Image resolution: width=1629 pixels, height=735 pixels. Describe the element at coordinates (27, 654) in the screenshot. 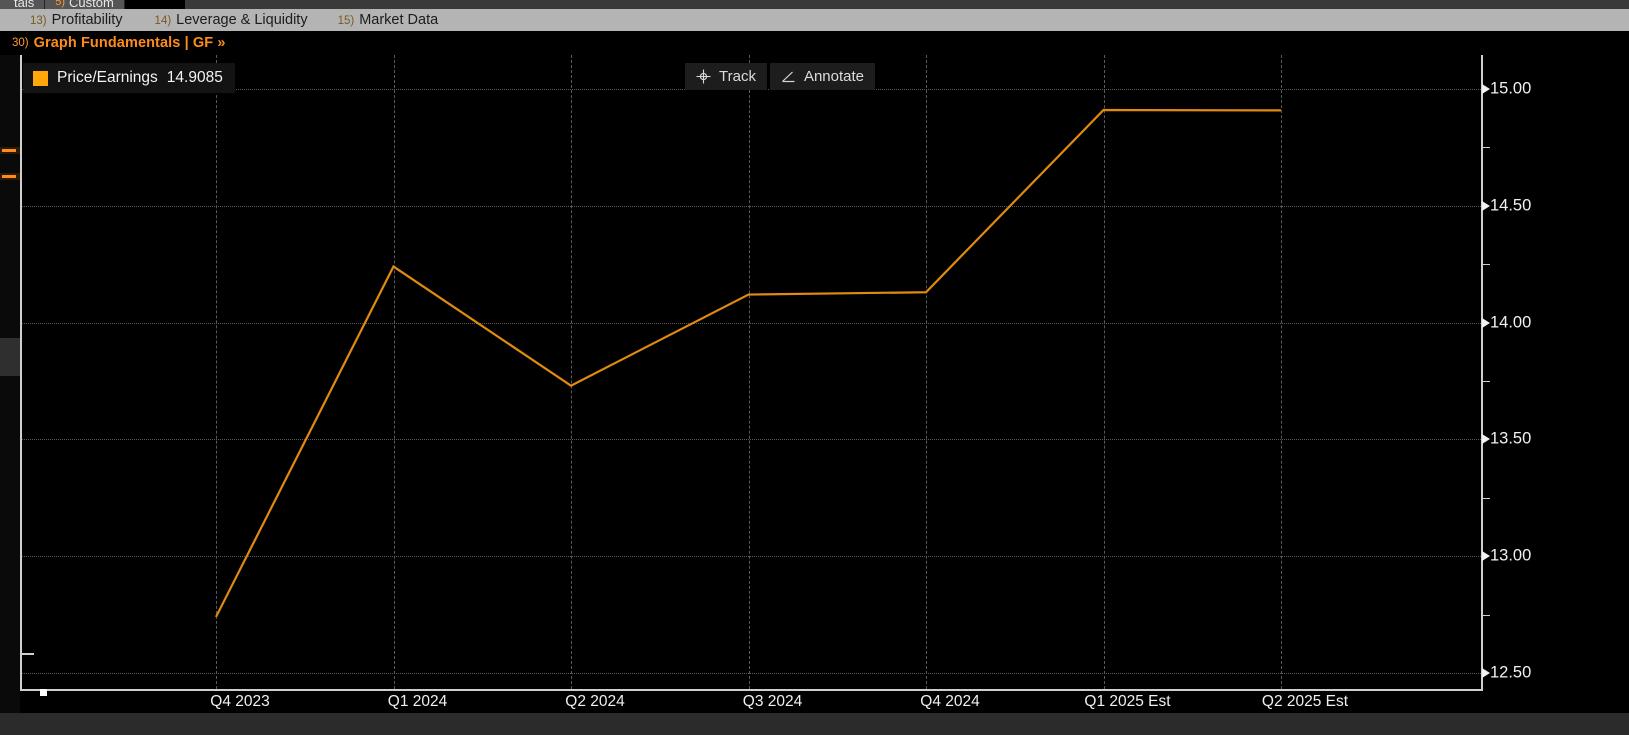

I see `plot-left-stub` at that location.